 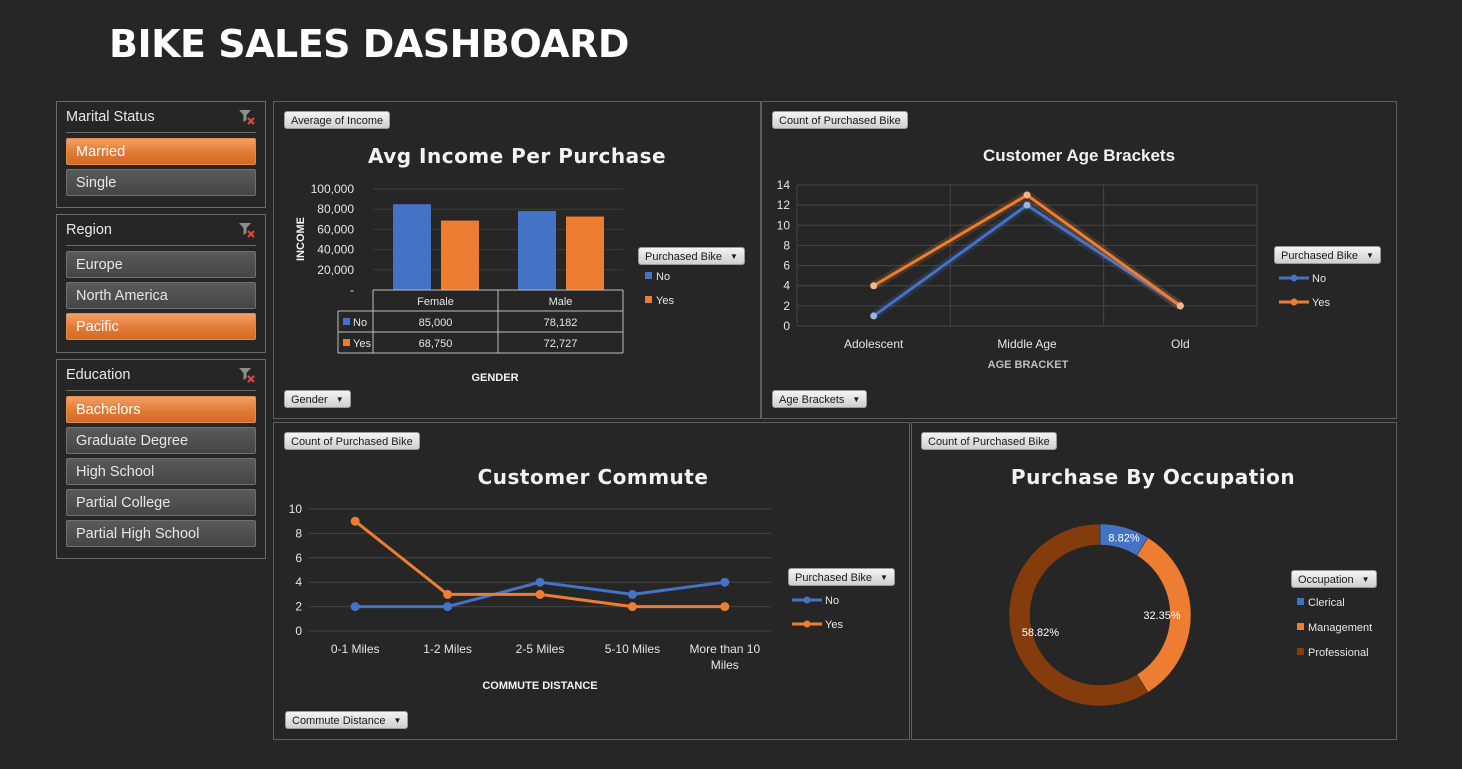 I want to click on table-cell: 68,750, so click(x=436, y=344).